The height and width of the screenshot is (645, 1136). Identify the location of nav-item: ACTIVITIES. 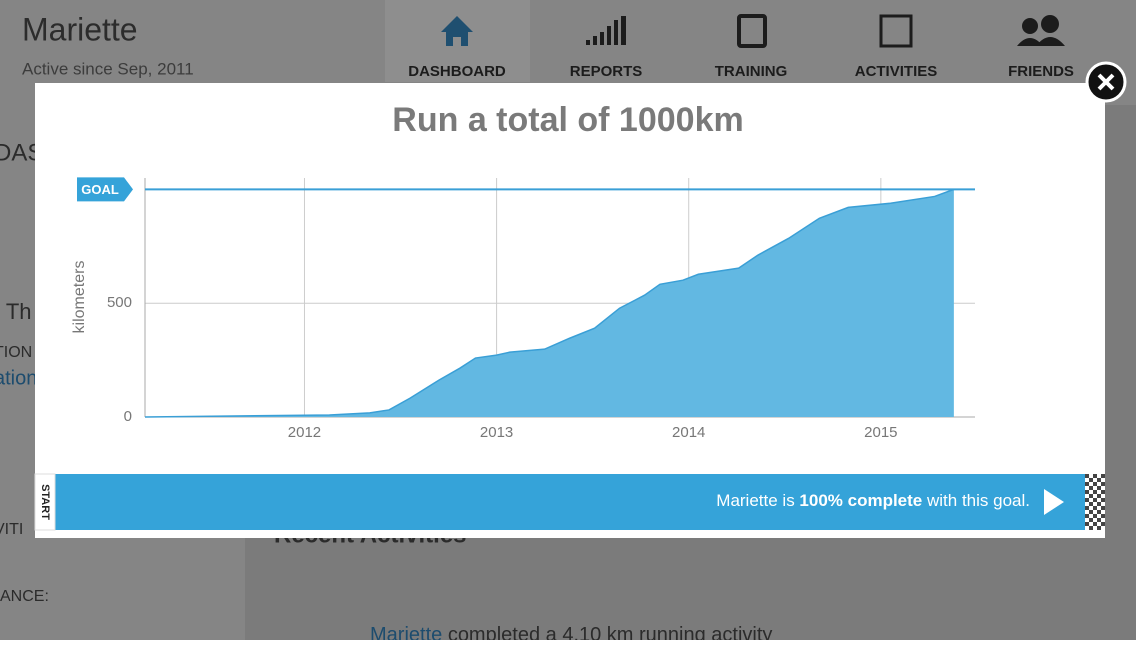
(896, 71).